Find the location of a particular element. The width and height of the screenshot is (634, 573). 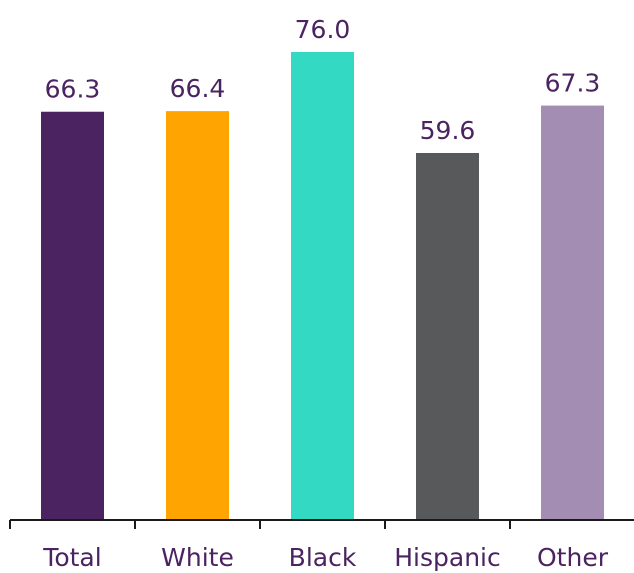

bar-hispanic is located at coordinates (447, 336).